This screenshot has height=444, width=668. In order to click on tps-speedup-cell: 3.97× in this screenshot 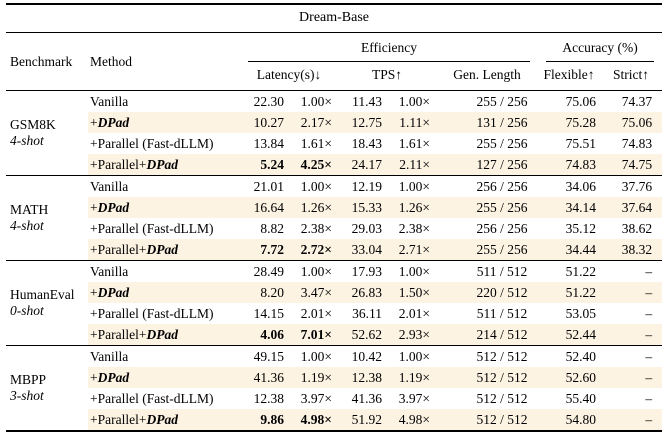, I will do `click(414, 398)`.